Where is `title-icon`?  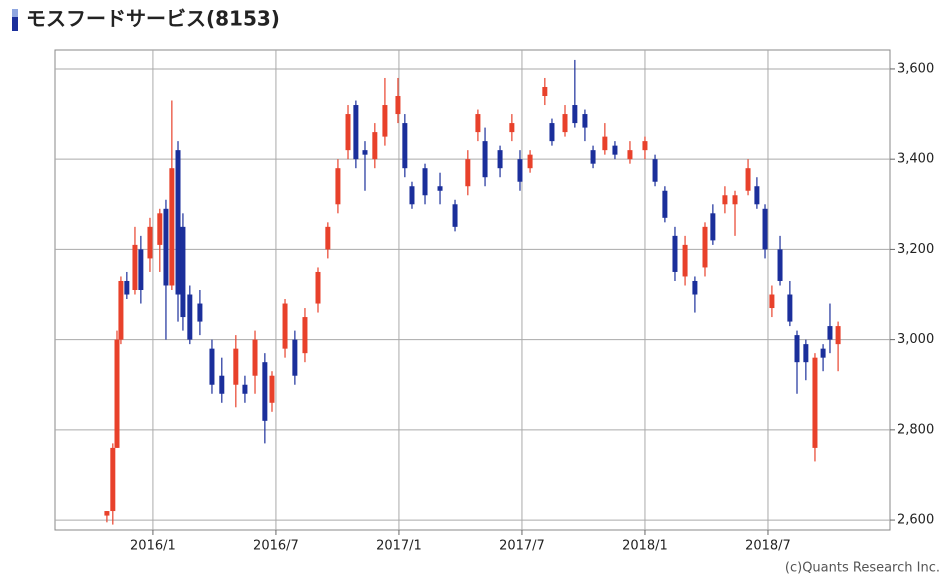
title-icon is located at coordinates (15, 20).